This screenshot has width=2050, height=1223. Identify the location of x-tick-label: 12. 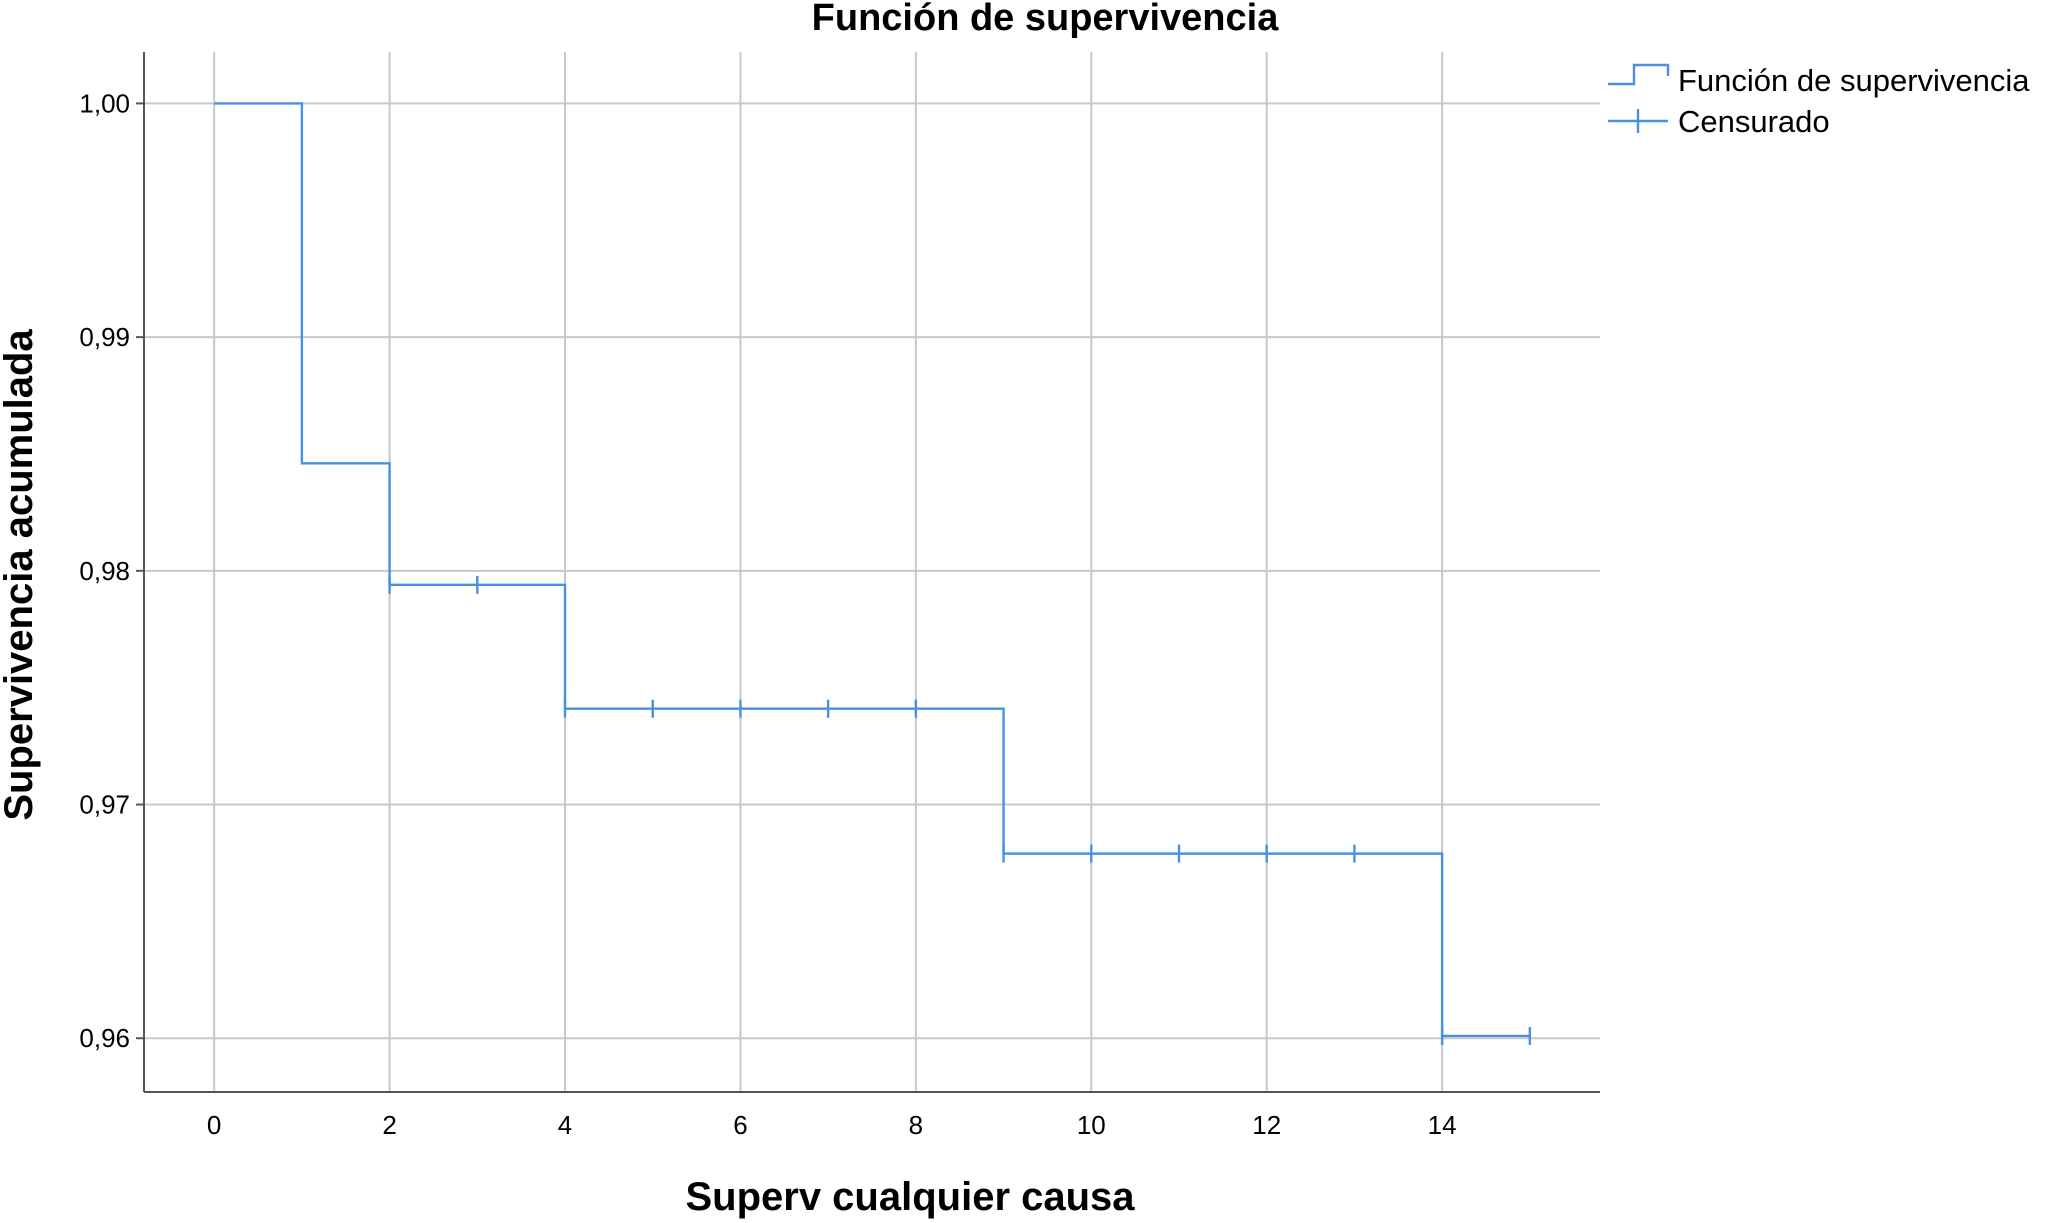
(1266, 1125).